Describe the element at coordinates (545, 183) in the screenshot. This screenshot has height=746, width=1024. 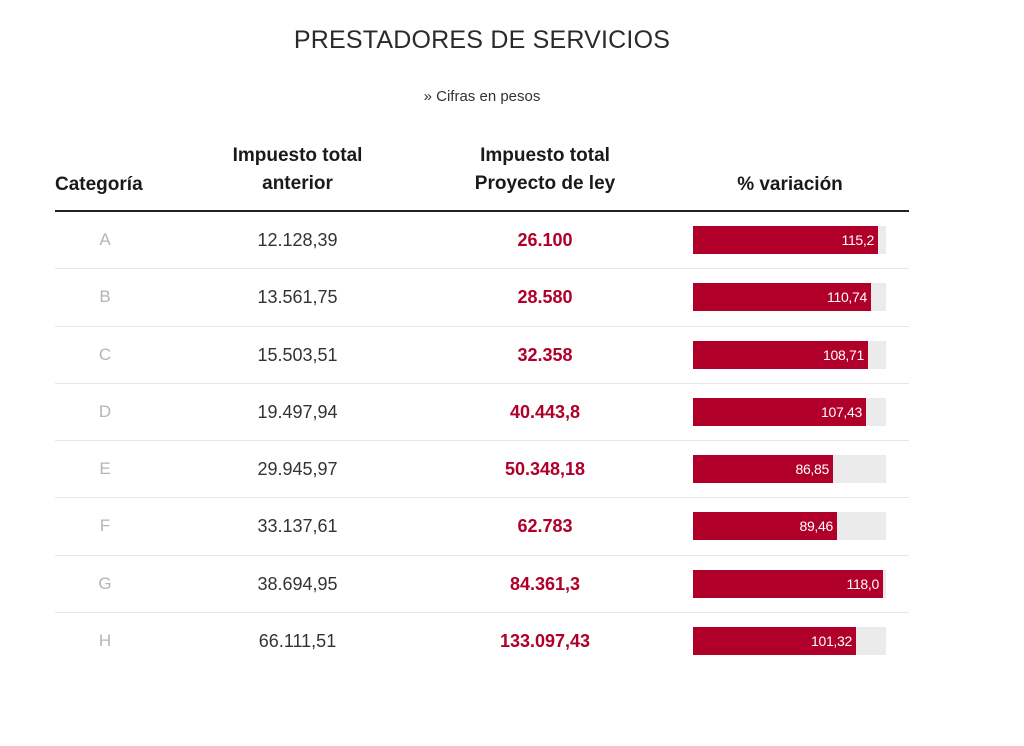
I see `header-project-line2: Proyecto de ley` at that location.